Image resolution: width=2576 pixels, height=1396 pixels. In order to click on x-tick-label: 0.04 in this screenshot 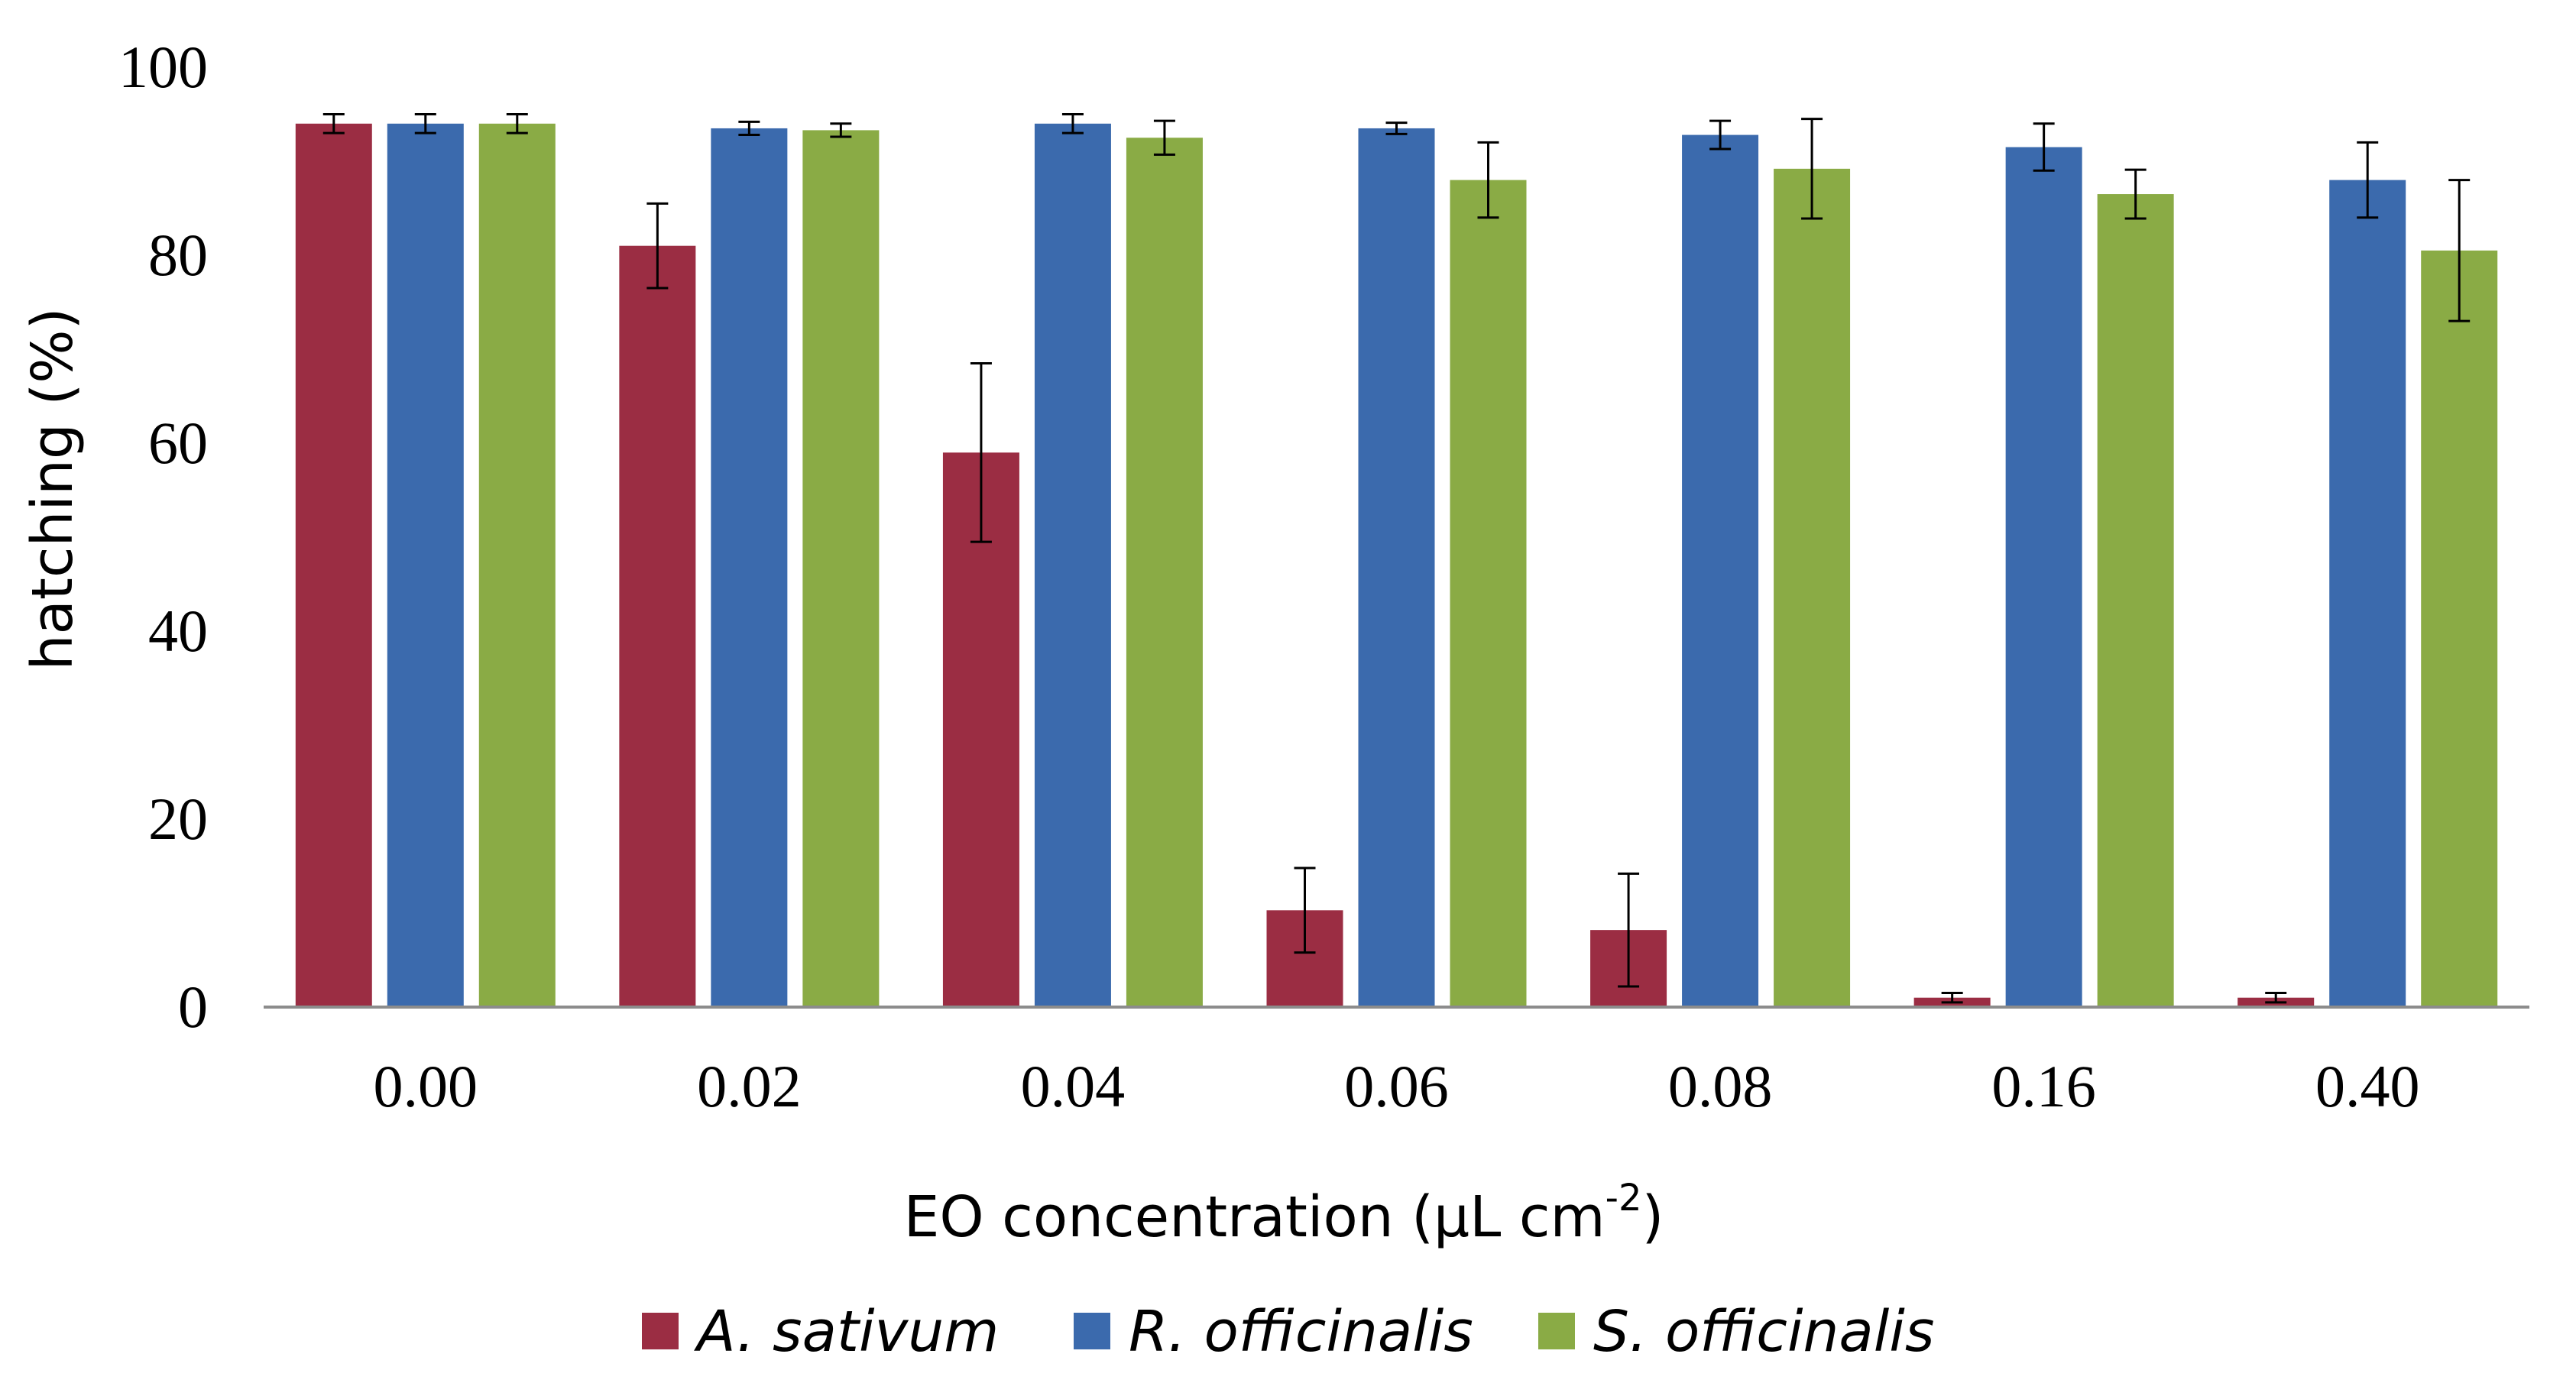, I will do `click(1074, 1086)`.